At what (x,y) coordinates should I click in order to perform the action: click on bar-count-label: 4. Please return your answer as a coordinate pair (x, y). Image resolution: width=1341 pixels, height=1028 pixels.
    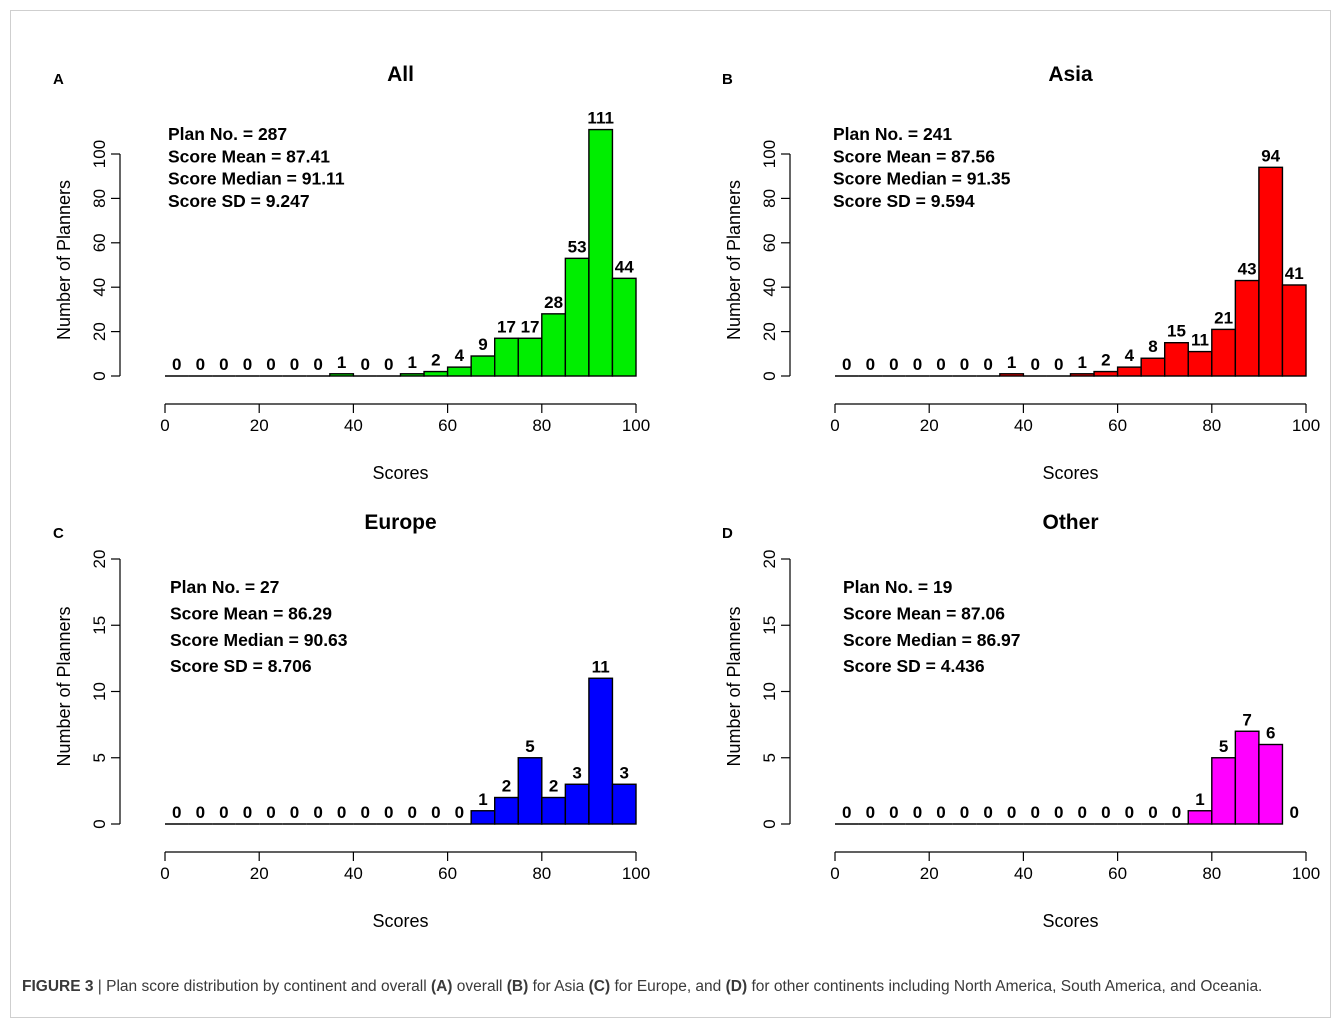
    Looking at the image, I should click on (1130, 355).